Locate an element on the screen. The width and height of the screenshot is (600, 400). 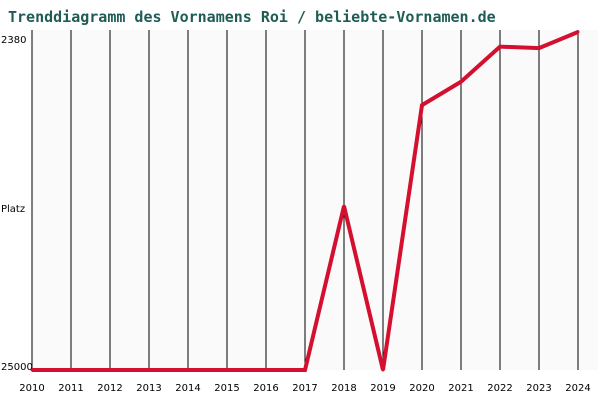
x-tick-label-2020: 2020 is located at coordinates (421, 388).